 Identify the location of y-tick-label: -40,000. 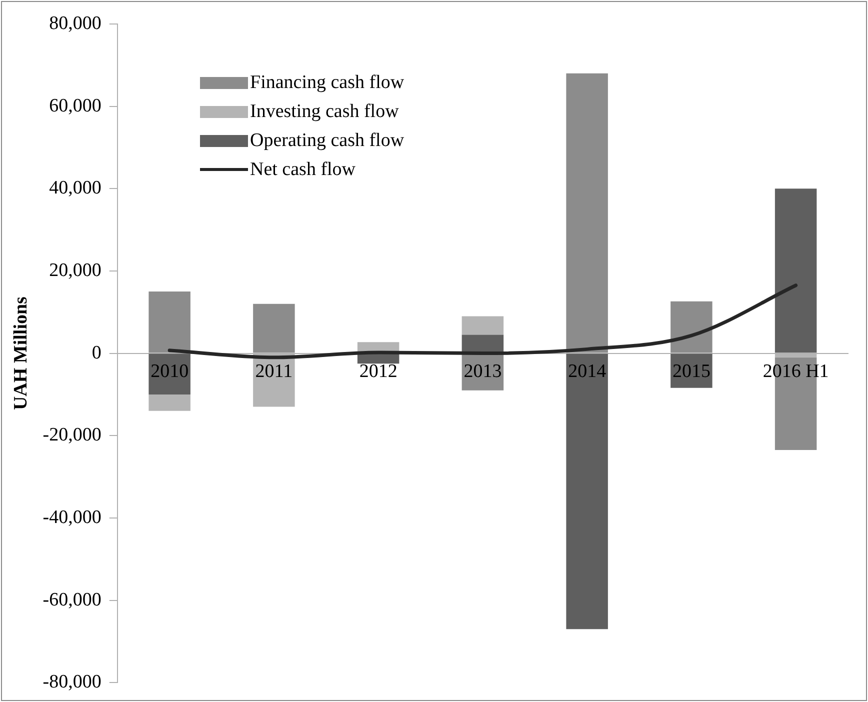
(72, 517).